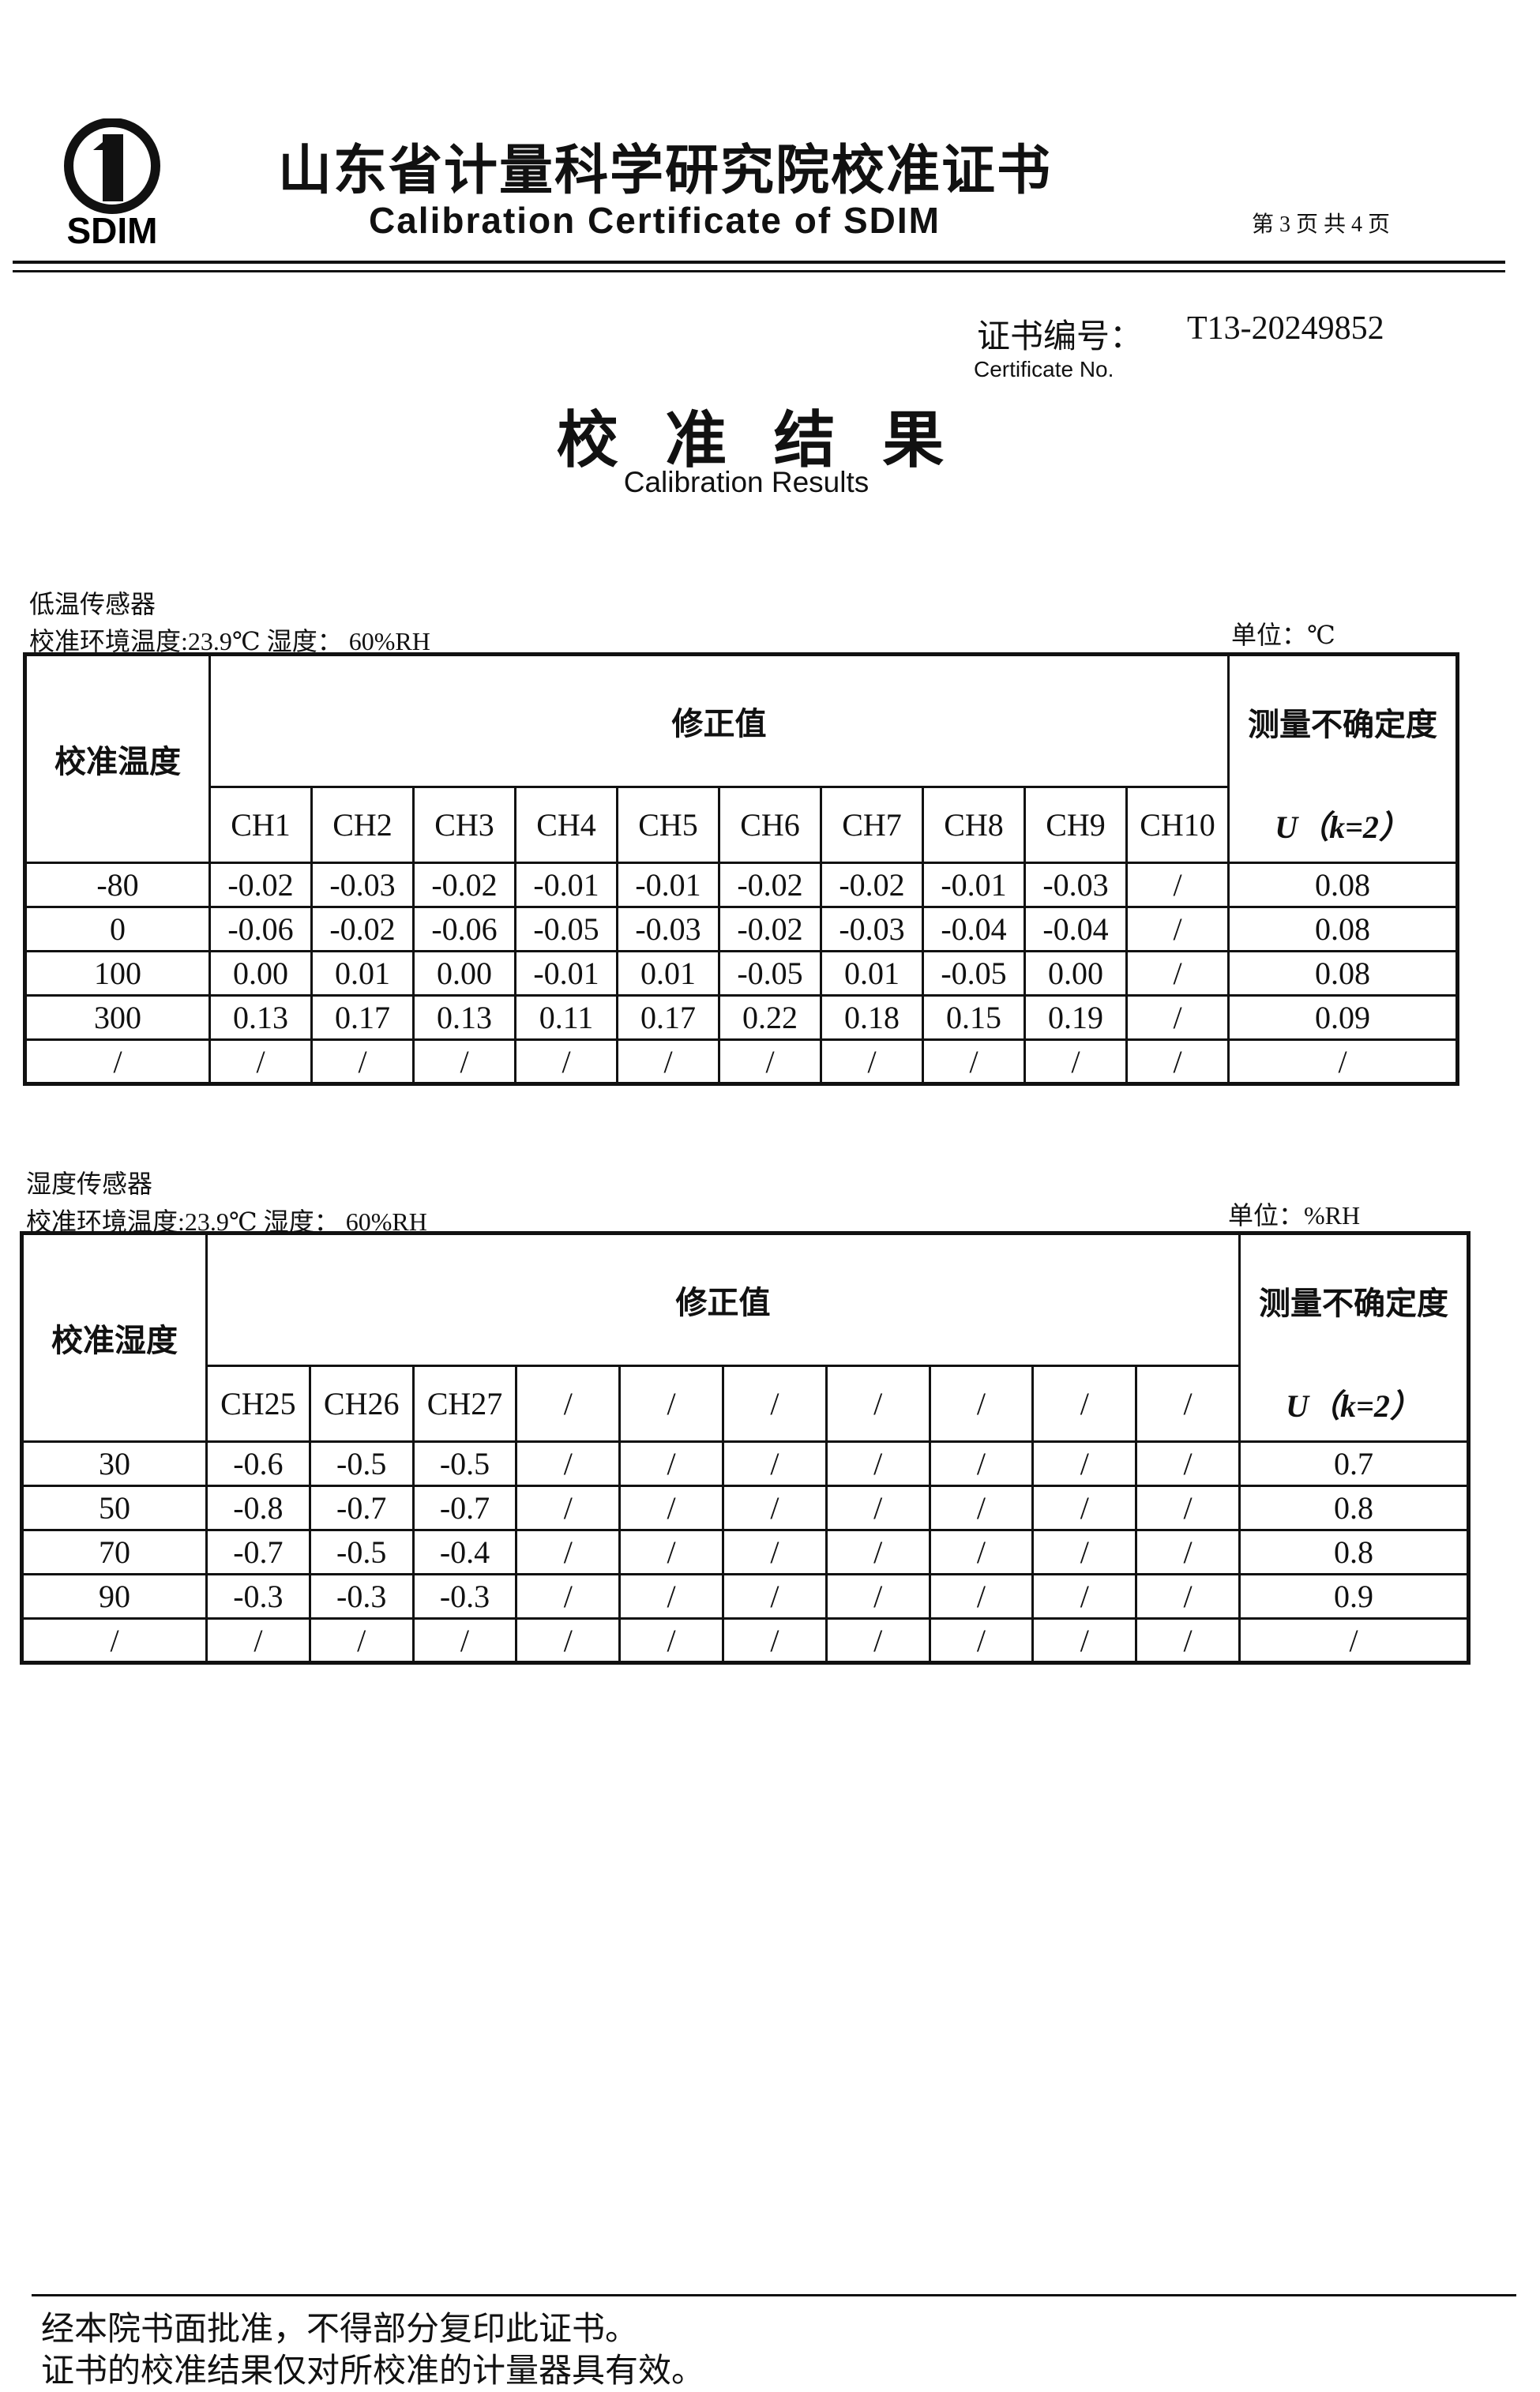 The width and height of the screenshot is (1540, 2392). Describe the element at coordinates (1354, 1596) in the screenshot. I see `cell: 0.9` at that location.